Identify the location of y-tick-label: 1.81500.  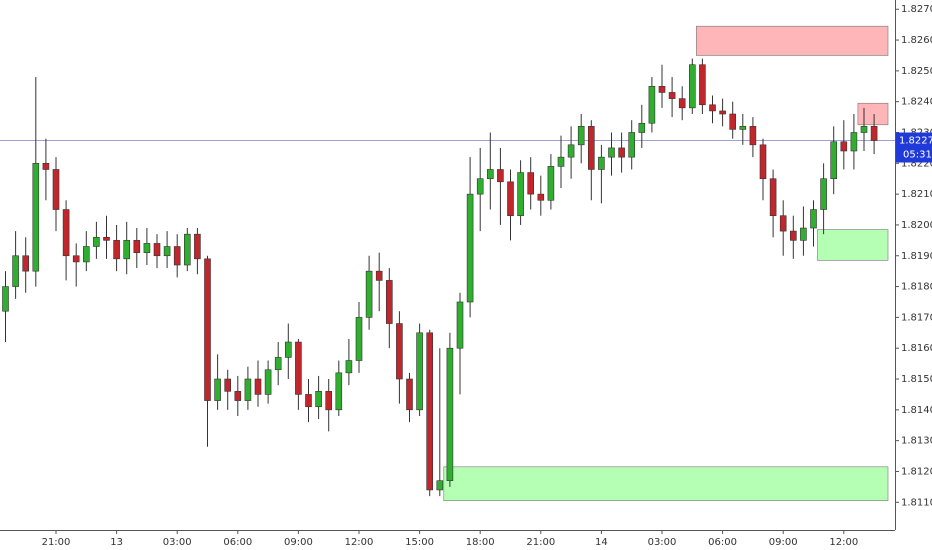
(916, 379).